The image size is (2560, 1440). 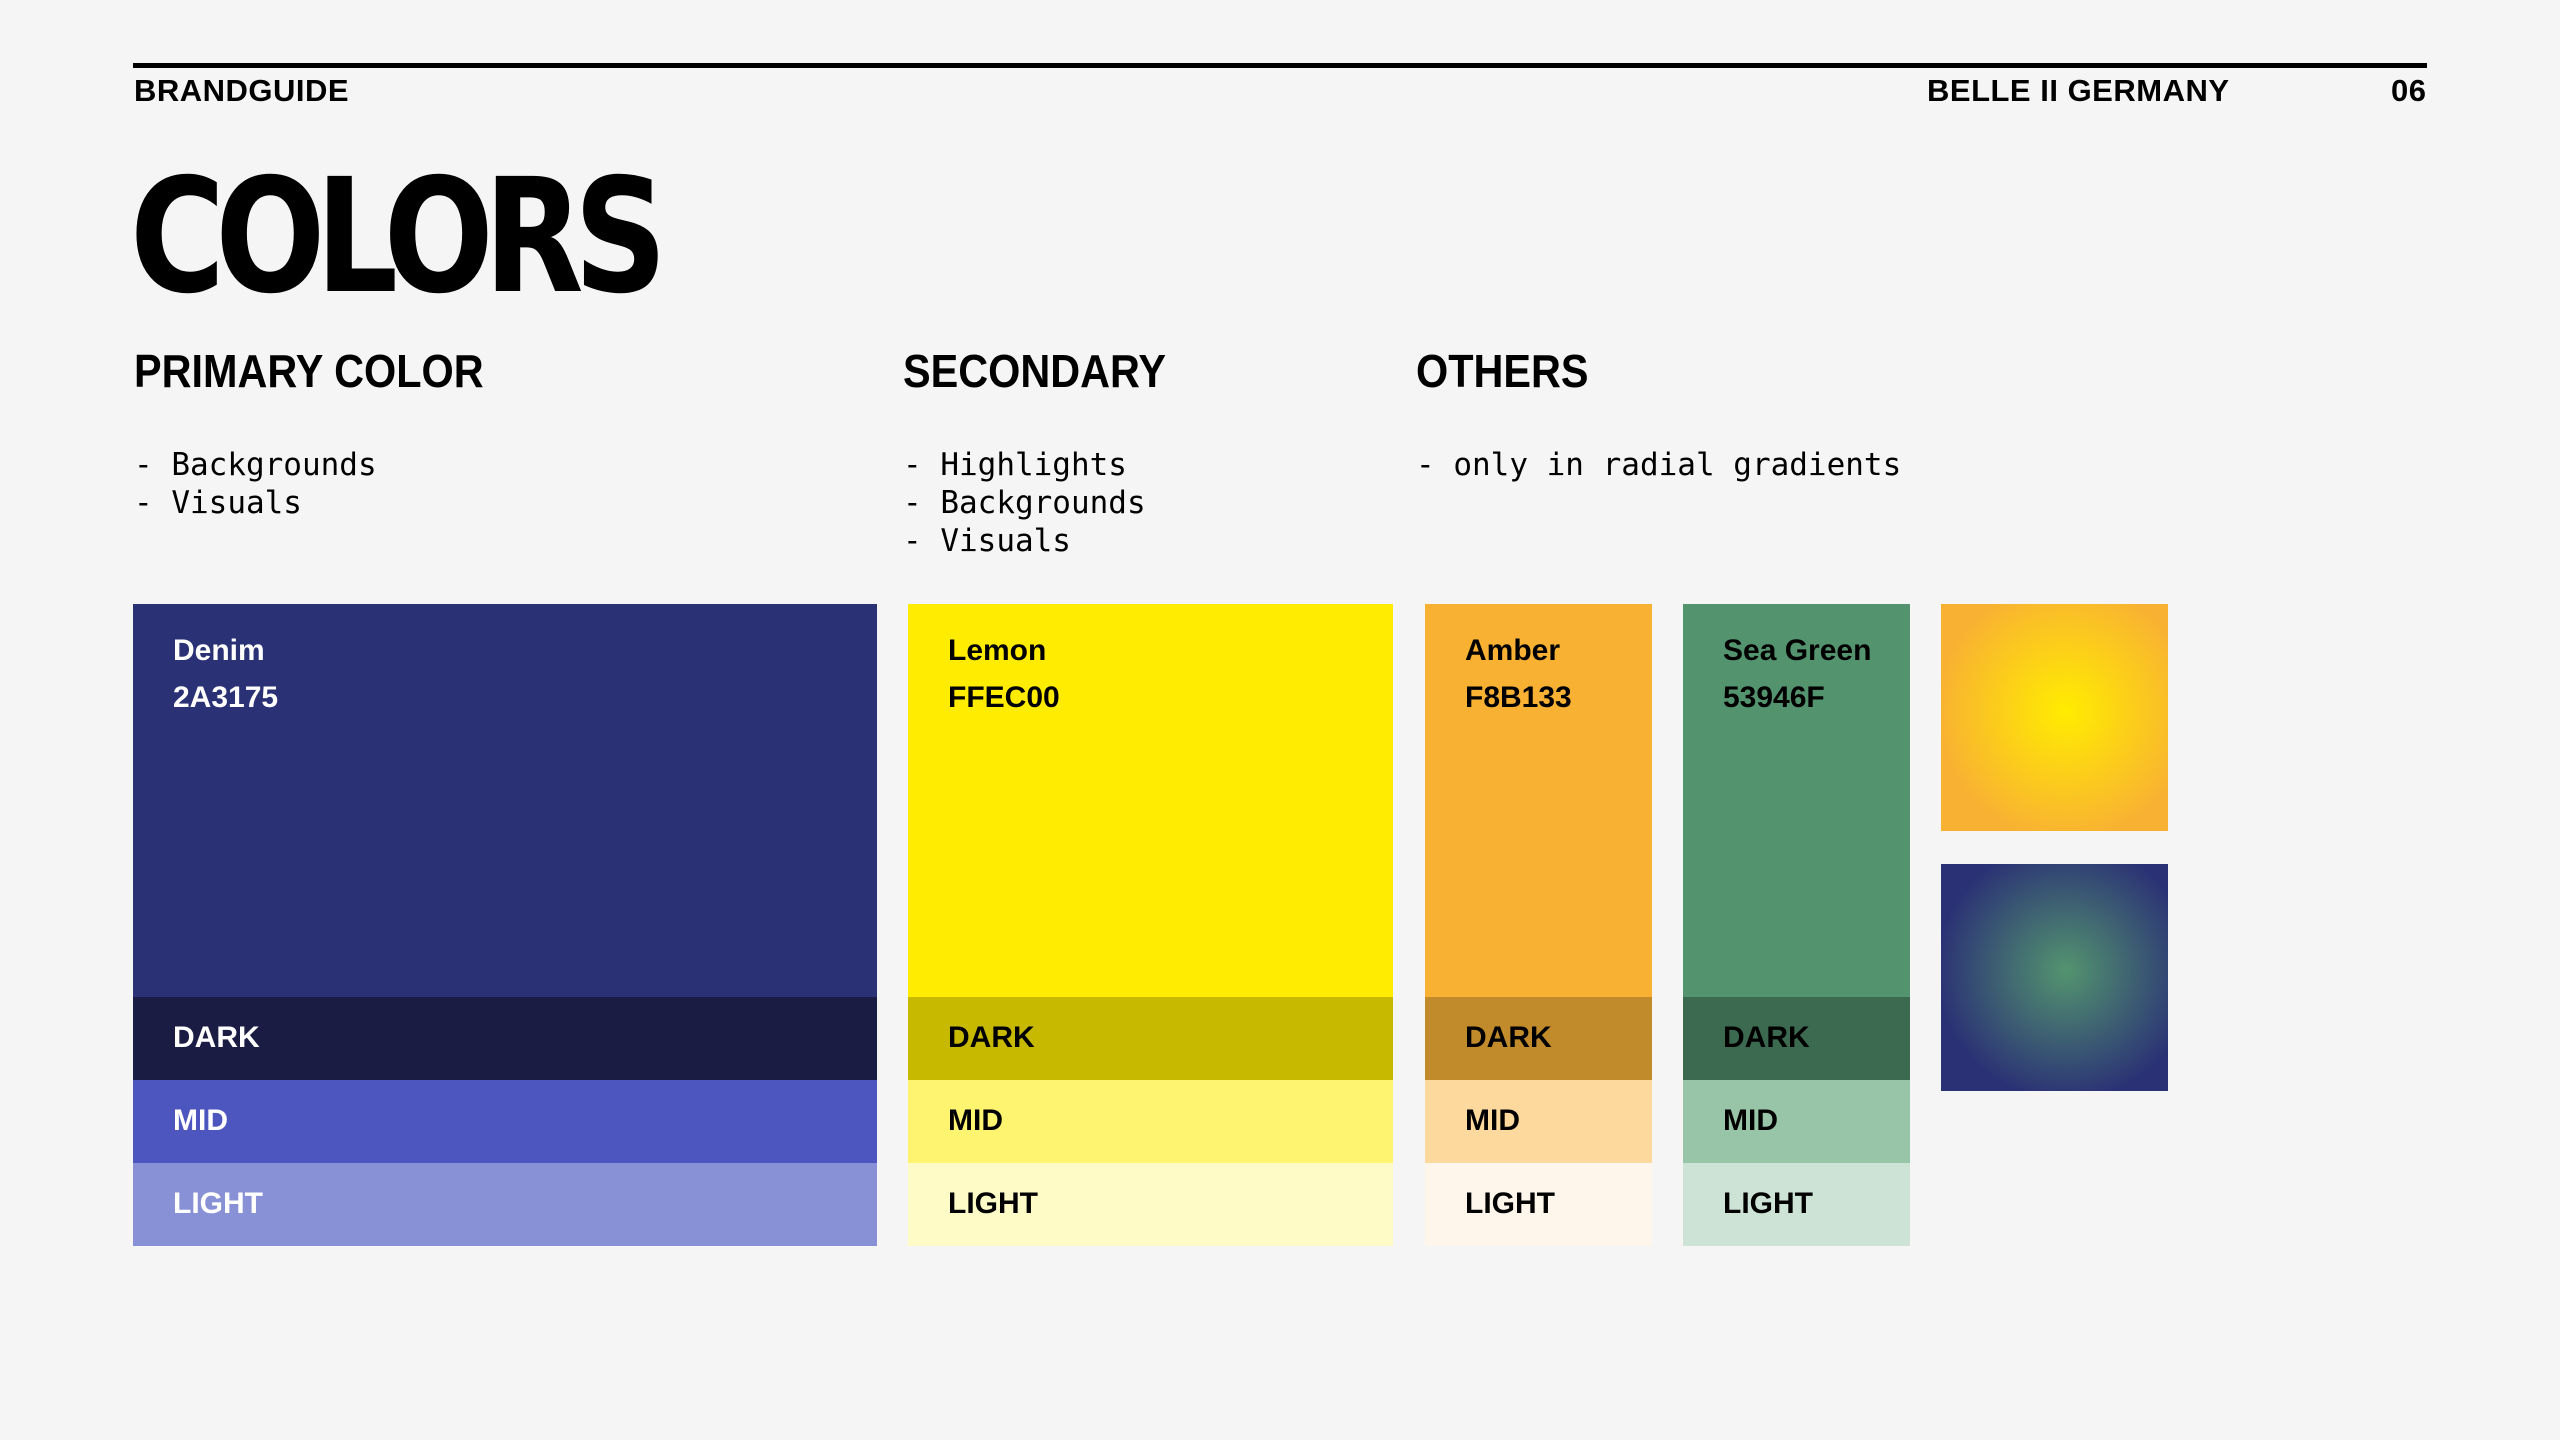 What do you see at coordinates (1797, 650) in the screenshot?
I see `color-name: Sea Green` at bounding box center [1797, 650].